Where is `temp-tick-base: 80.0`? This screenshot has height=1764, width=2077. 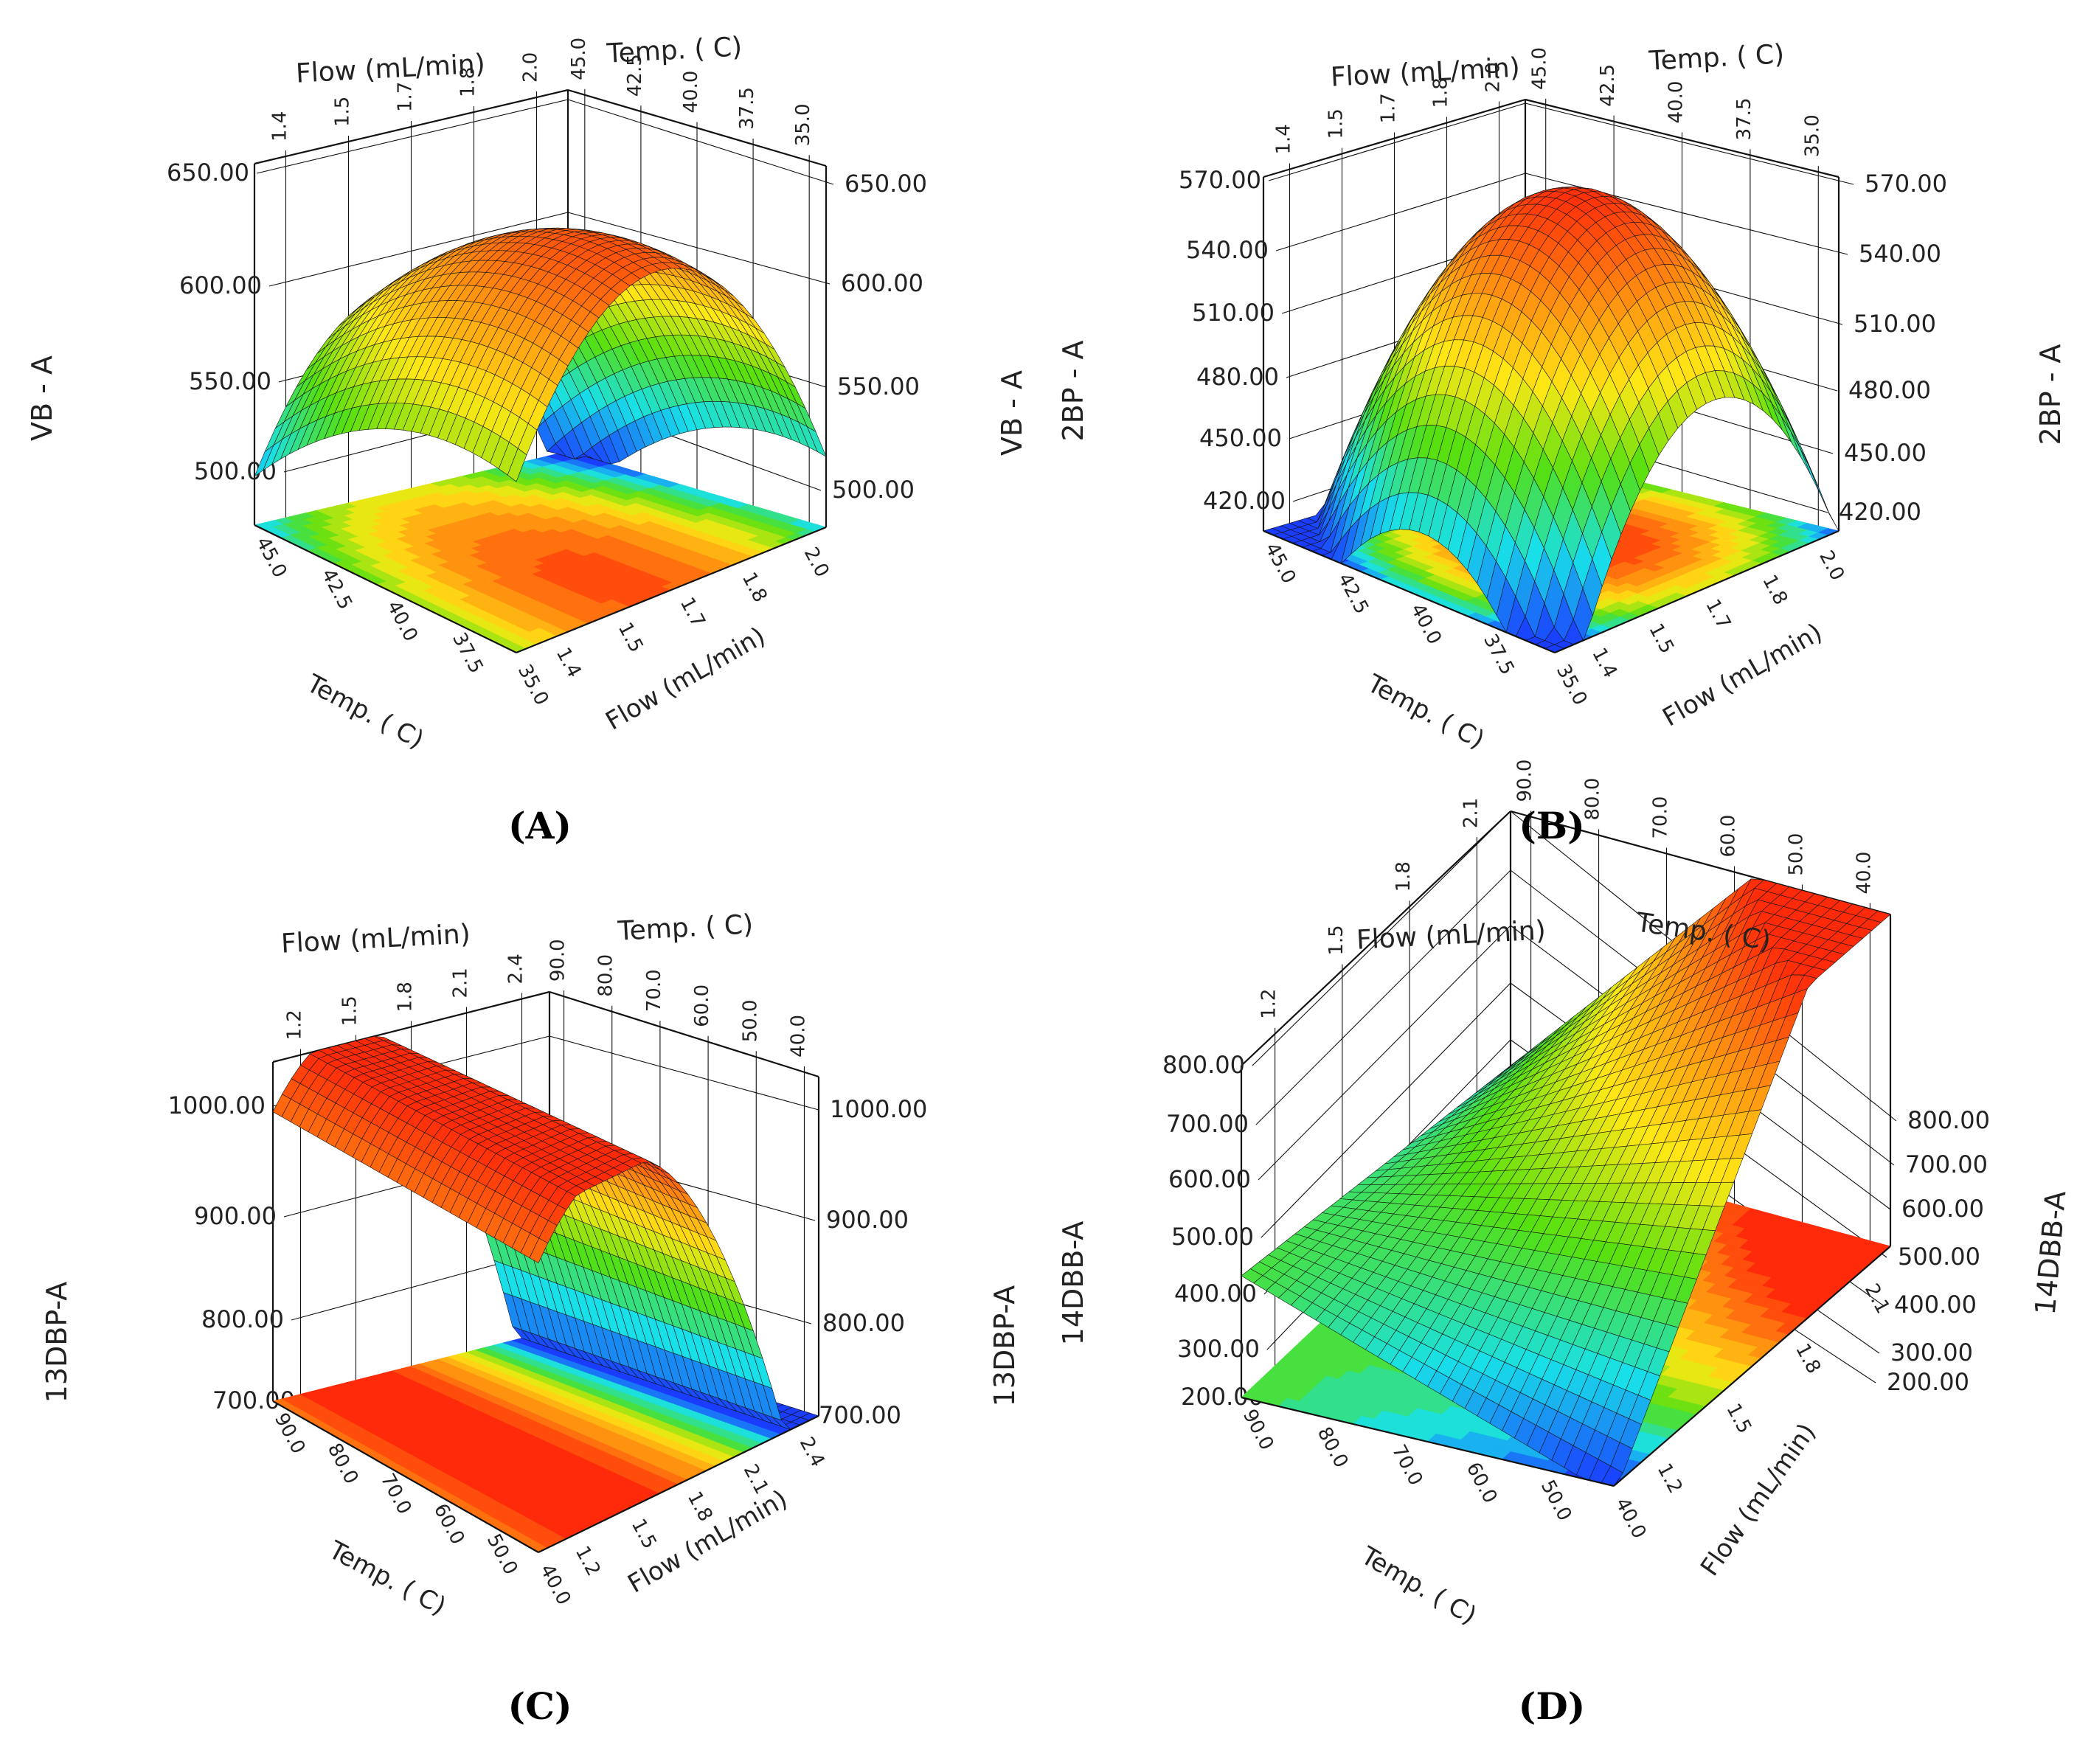
temp-tick-base: 80.0 is located at coordinates (1333, 1447).